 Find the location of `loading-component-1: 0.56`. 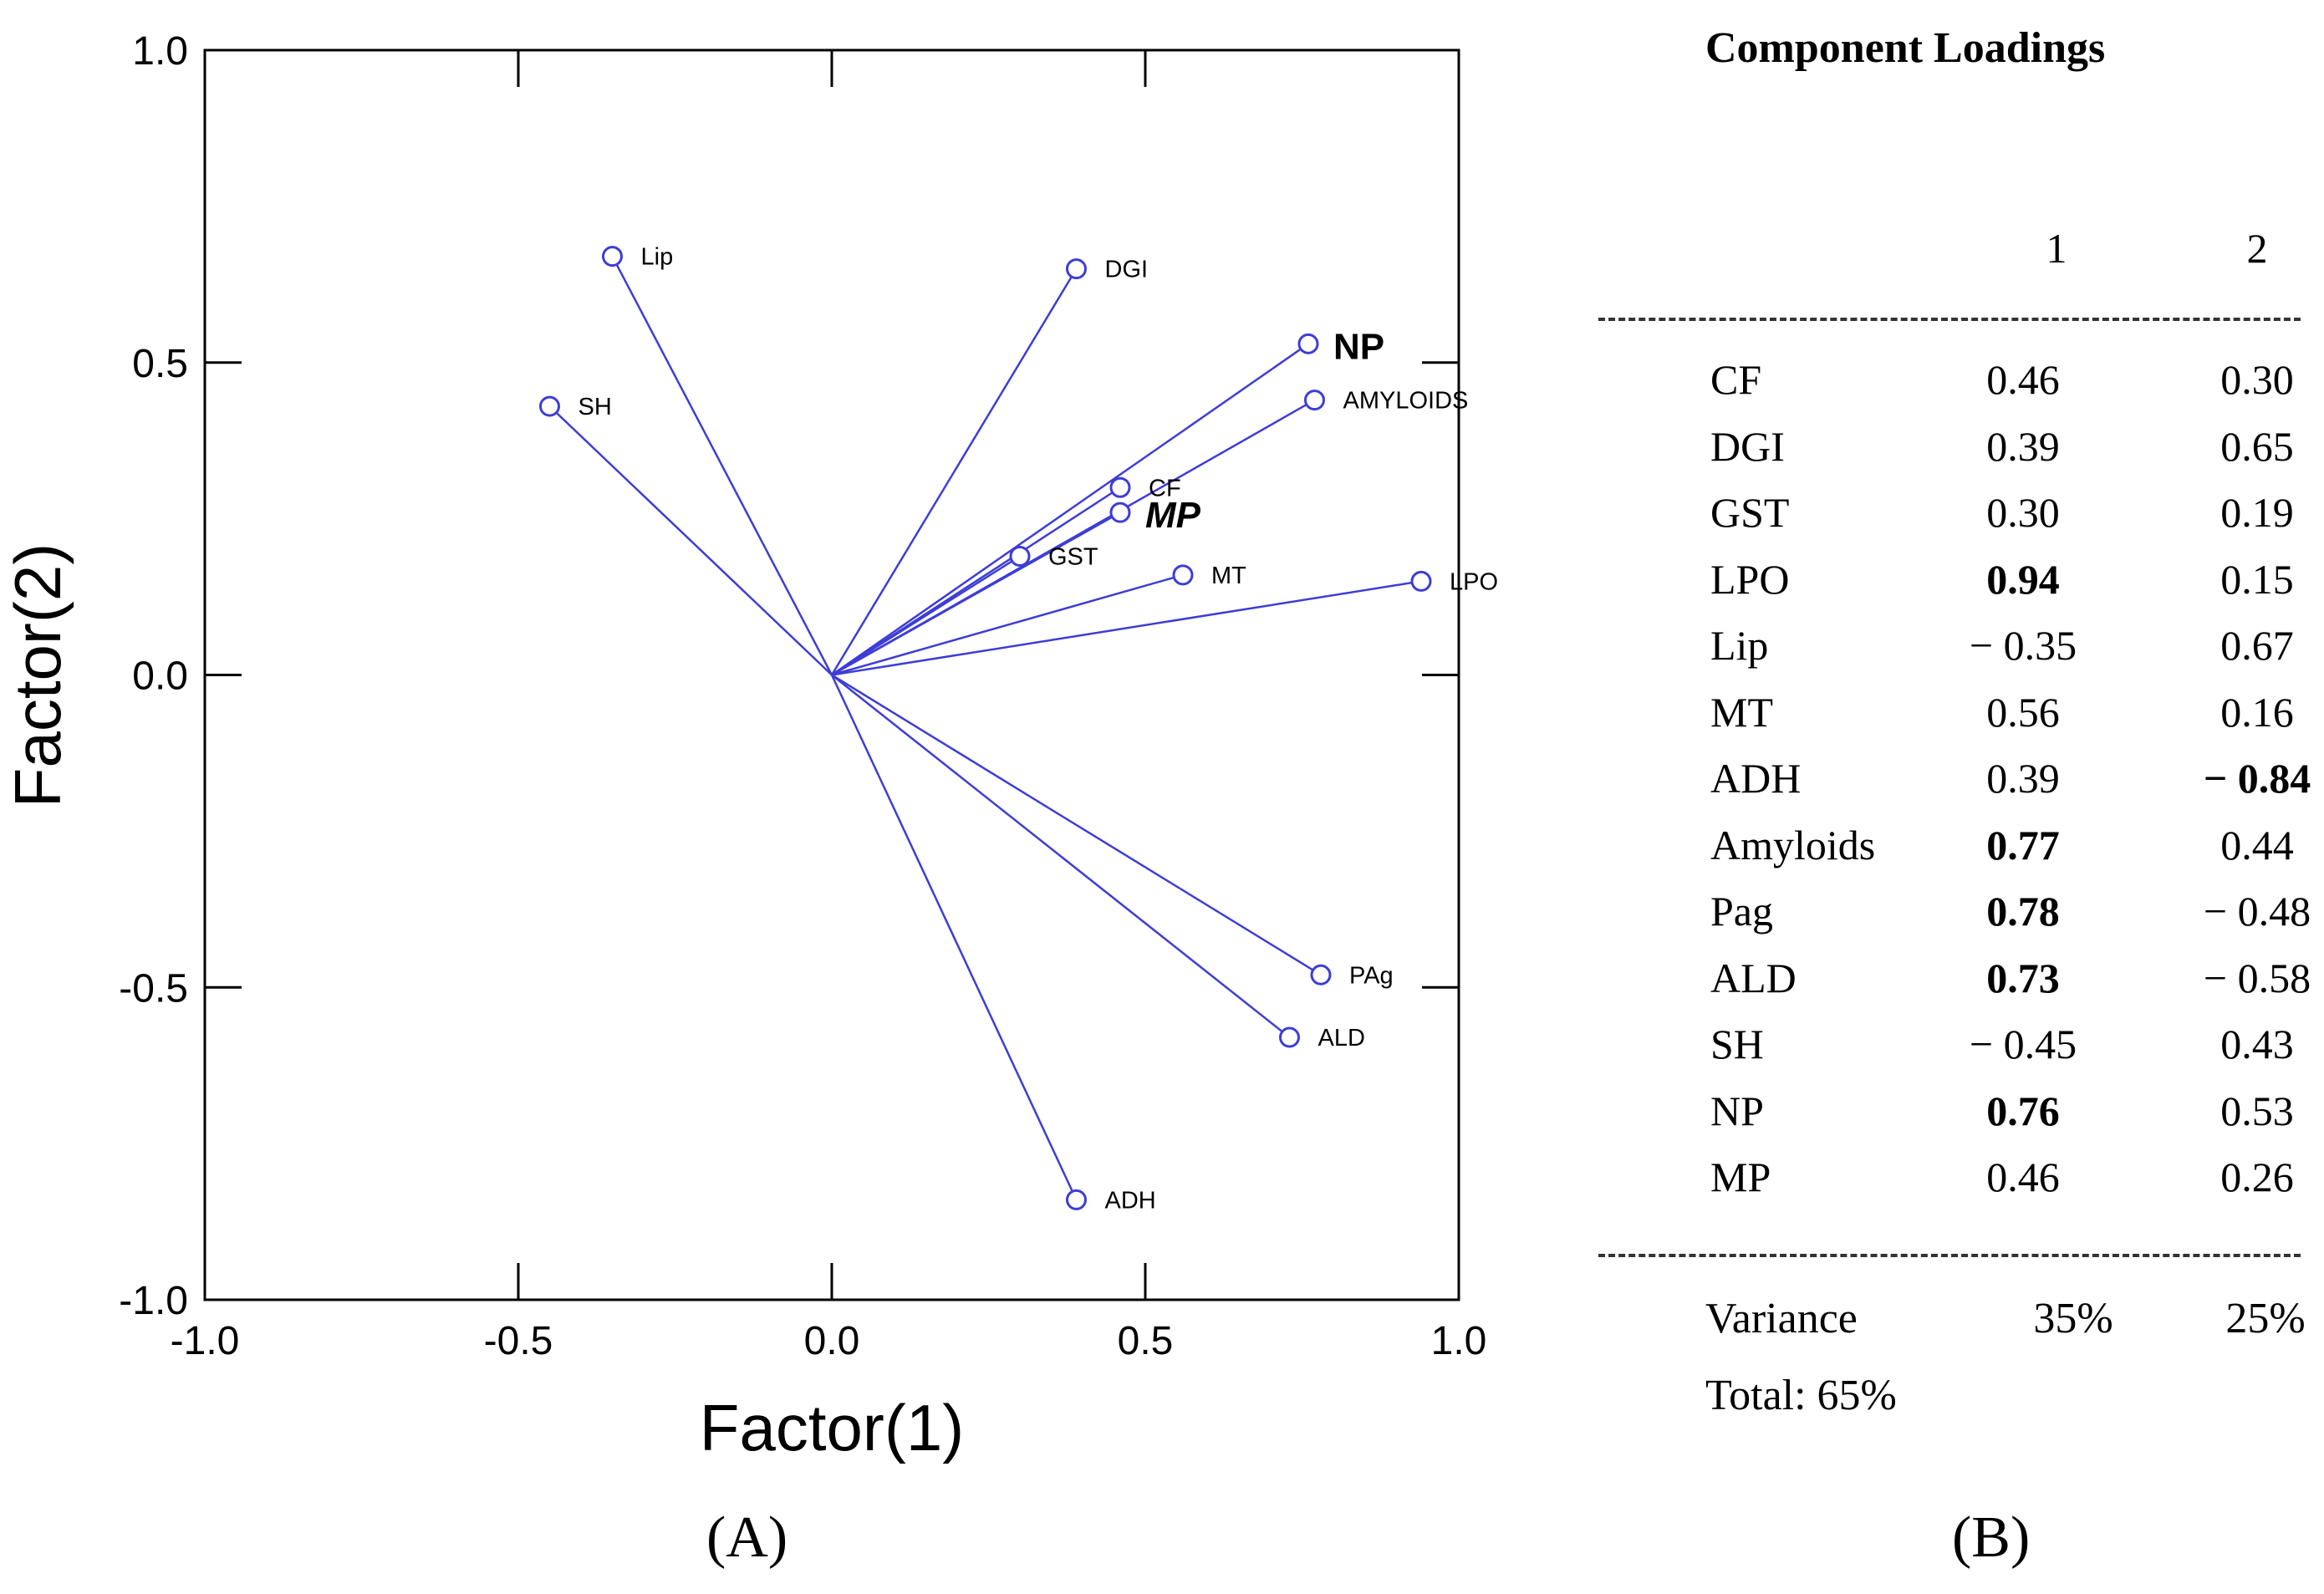

loading-component-1: 0.56 is located at coordinates (2023, 712).